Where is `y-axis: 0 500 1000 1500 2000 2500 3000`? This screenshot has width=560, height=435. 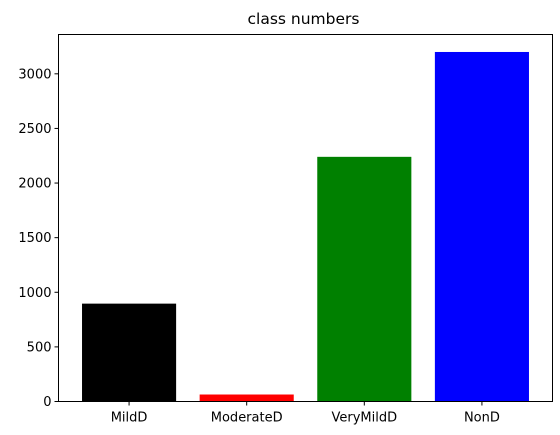
y-axis: 0 500 1000 1500 2000 2500 3000 is located at coordinates (38, 238).